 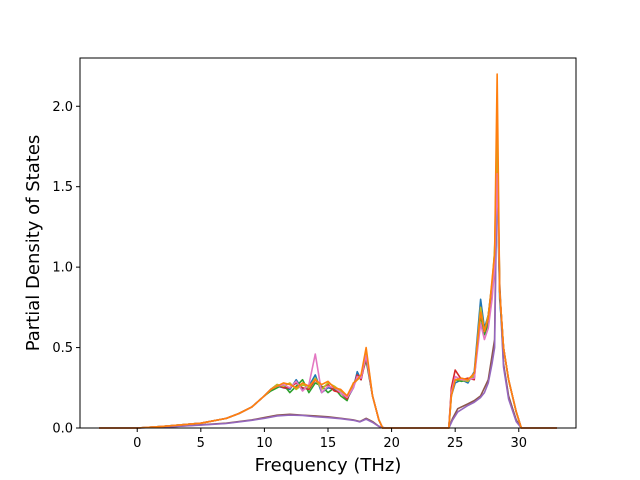 I want to click on y-tick-label-0: 0.0, so click(x=62, y=429).